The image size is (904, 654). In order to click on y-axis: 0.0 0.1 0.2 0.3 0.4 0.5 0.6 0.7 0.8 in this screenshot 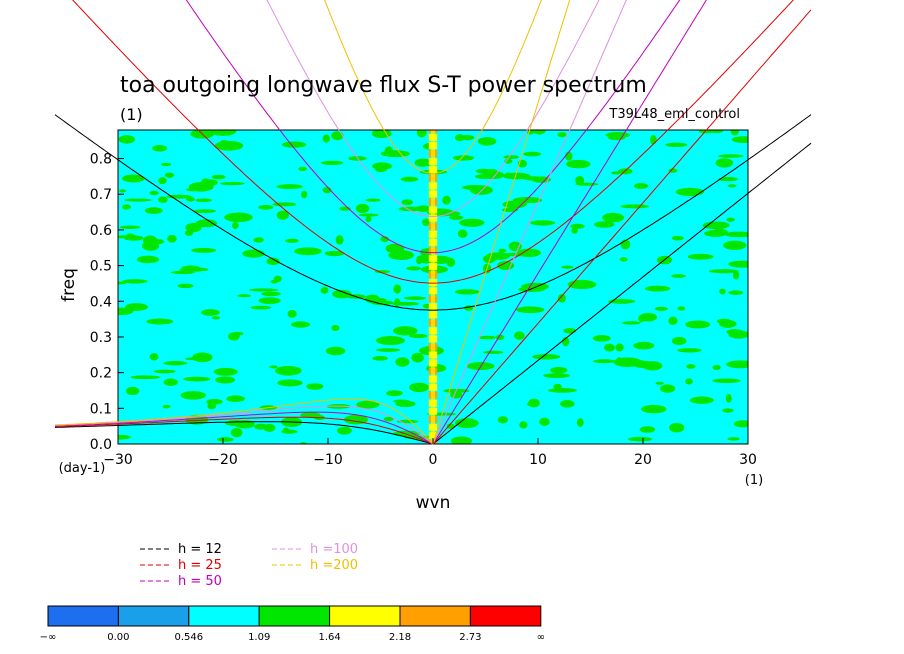, I will do `click(107, 302)`.